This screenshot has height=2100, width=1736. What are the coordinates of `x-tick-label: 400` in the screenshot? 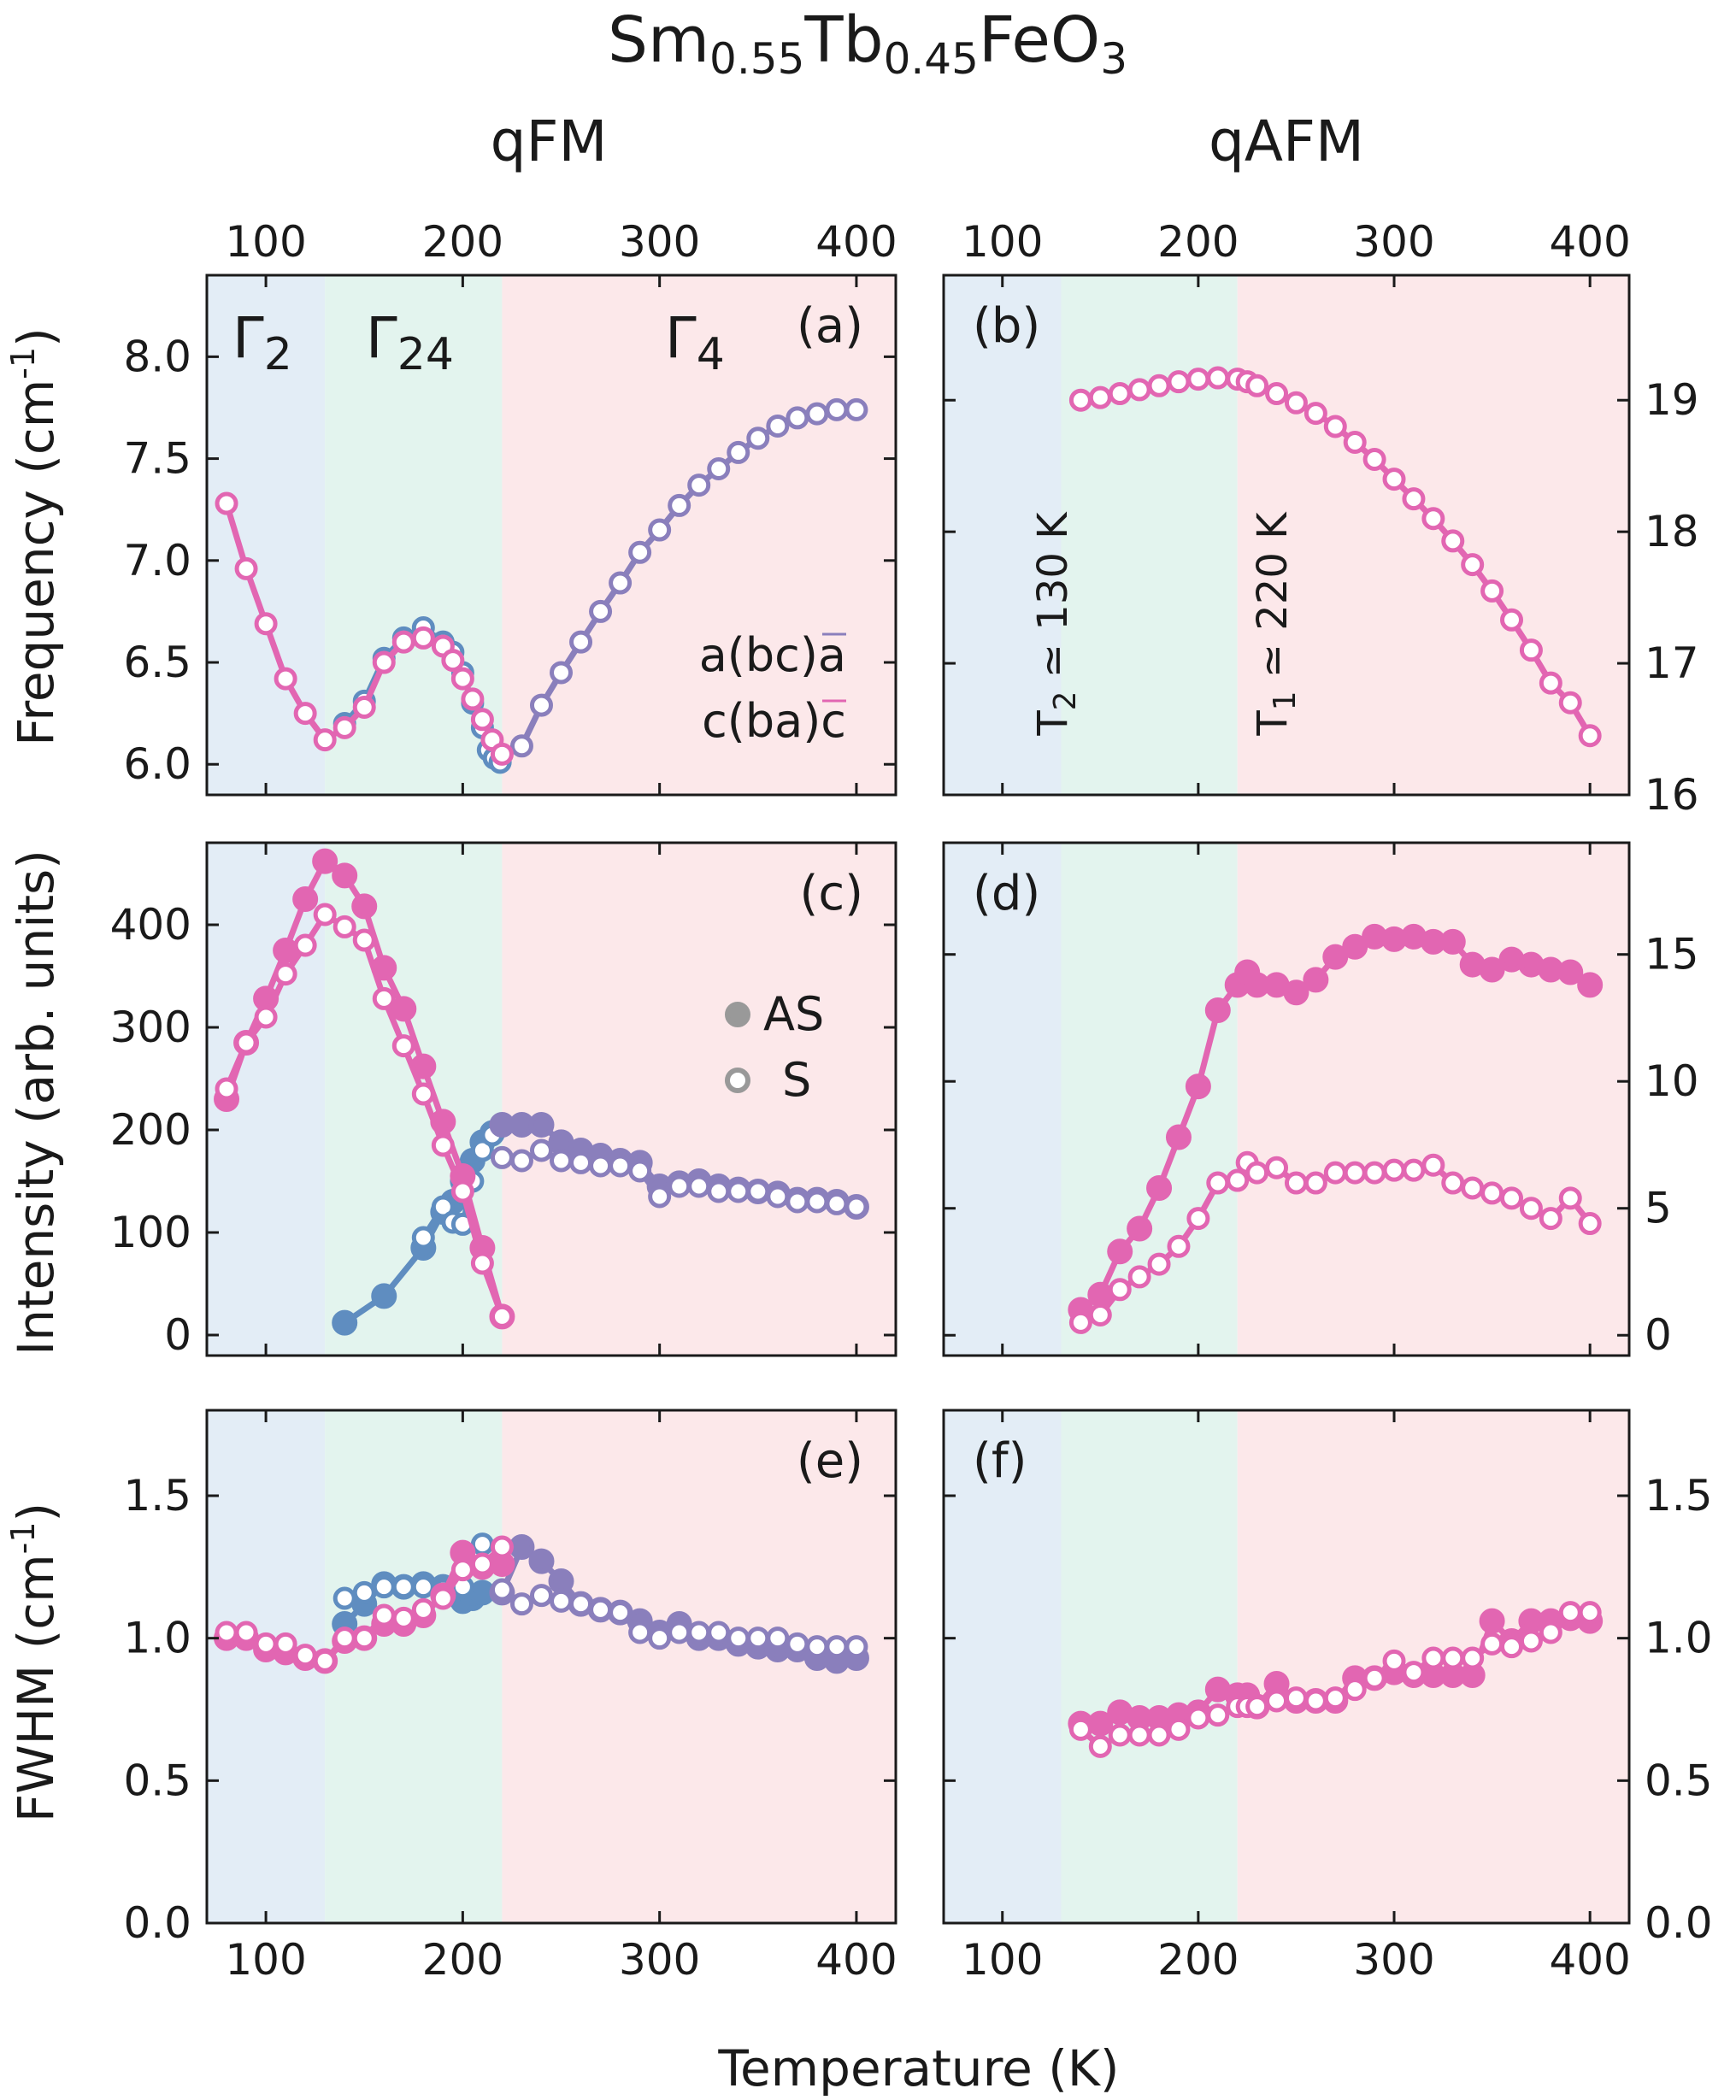 It's located at (1589, 1960).